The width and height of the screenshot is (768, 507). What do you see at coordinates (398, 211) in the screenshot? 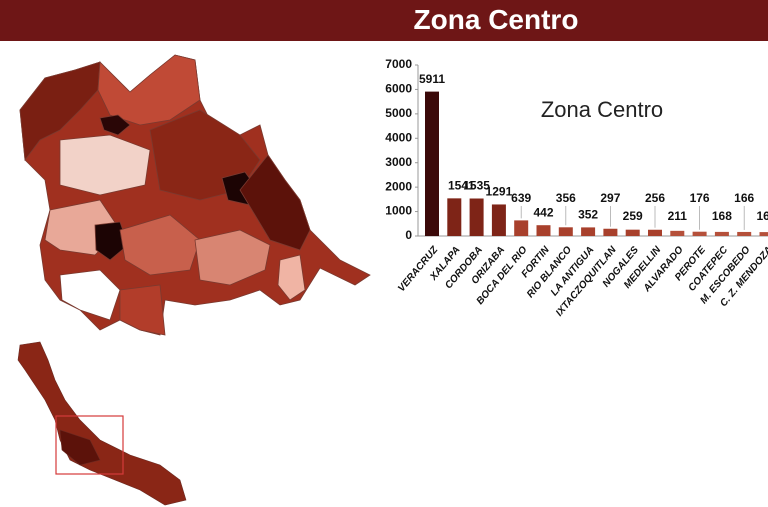
I see `y-tick-label: 1000` at bounding box center [398, 211].